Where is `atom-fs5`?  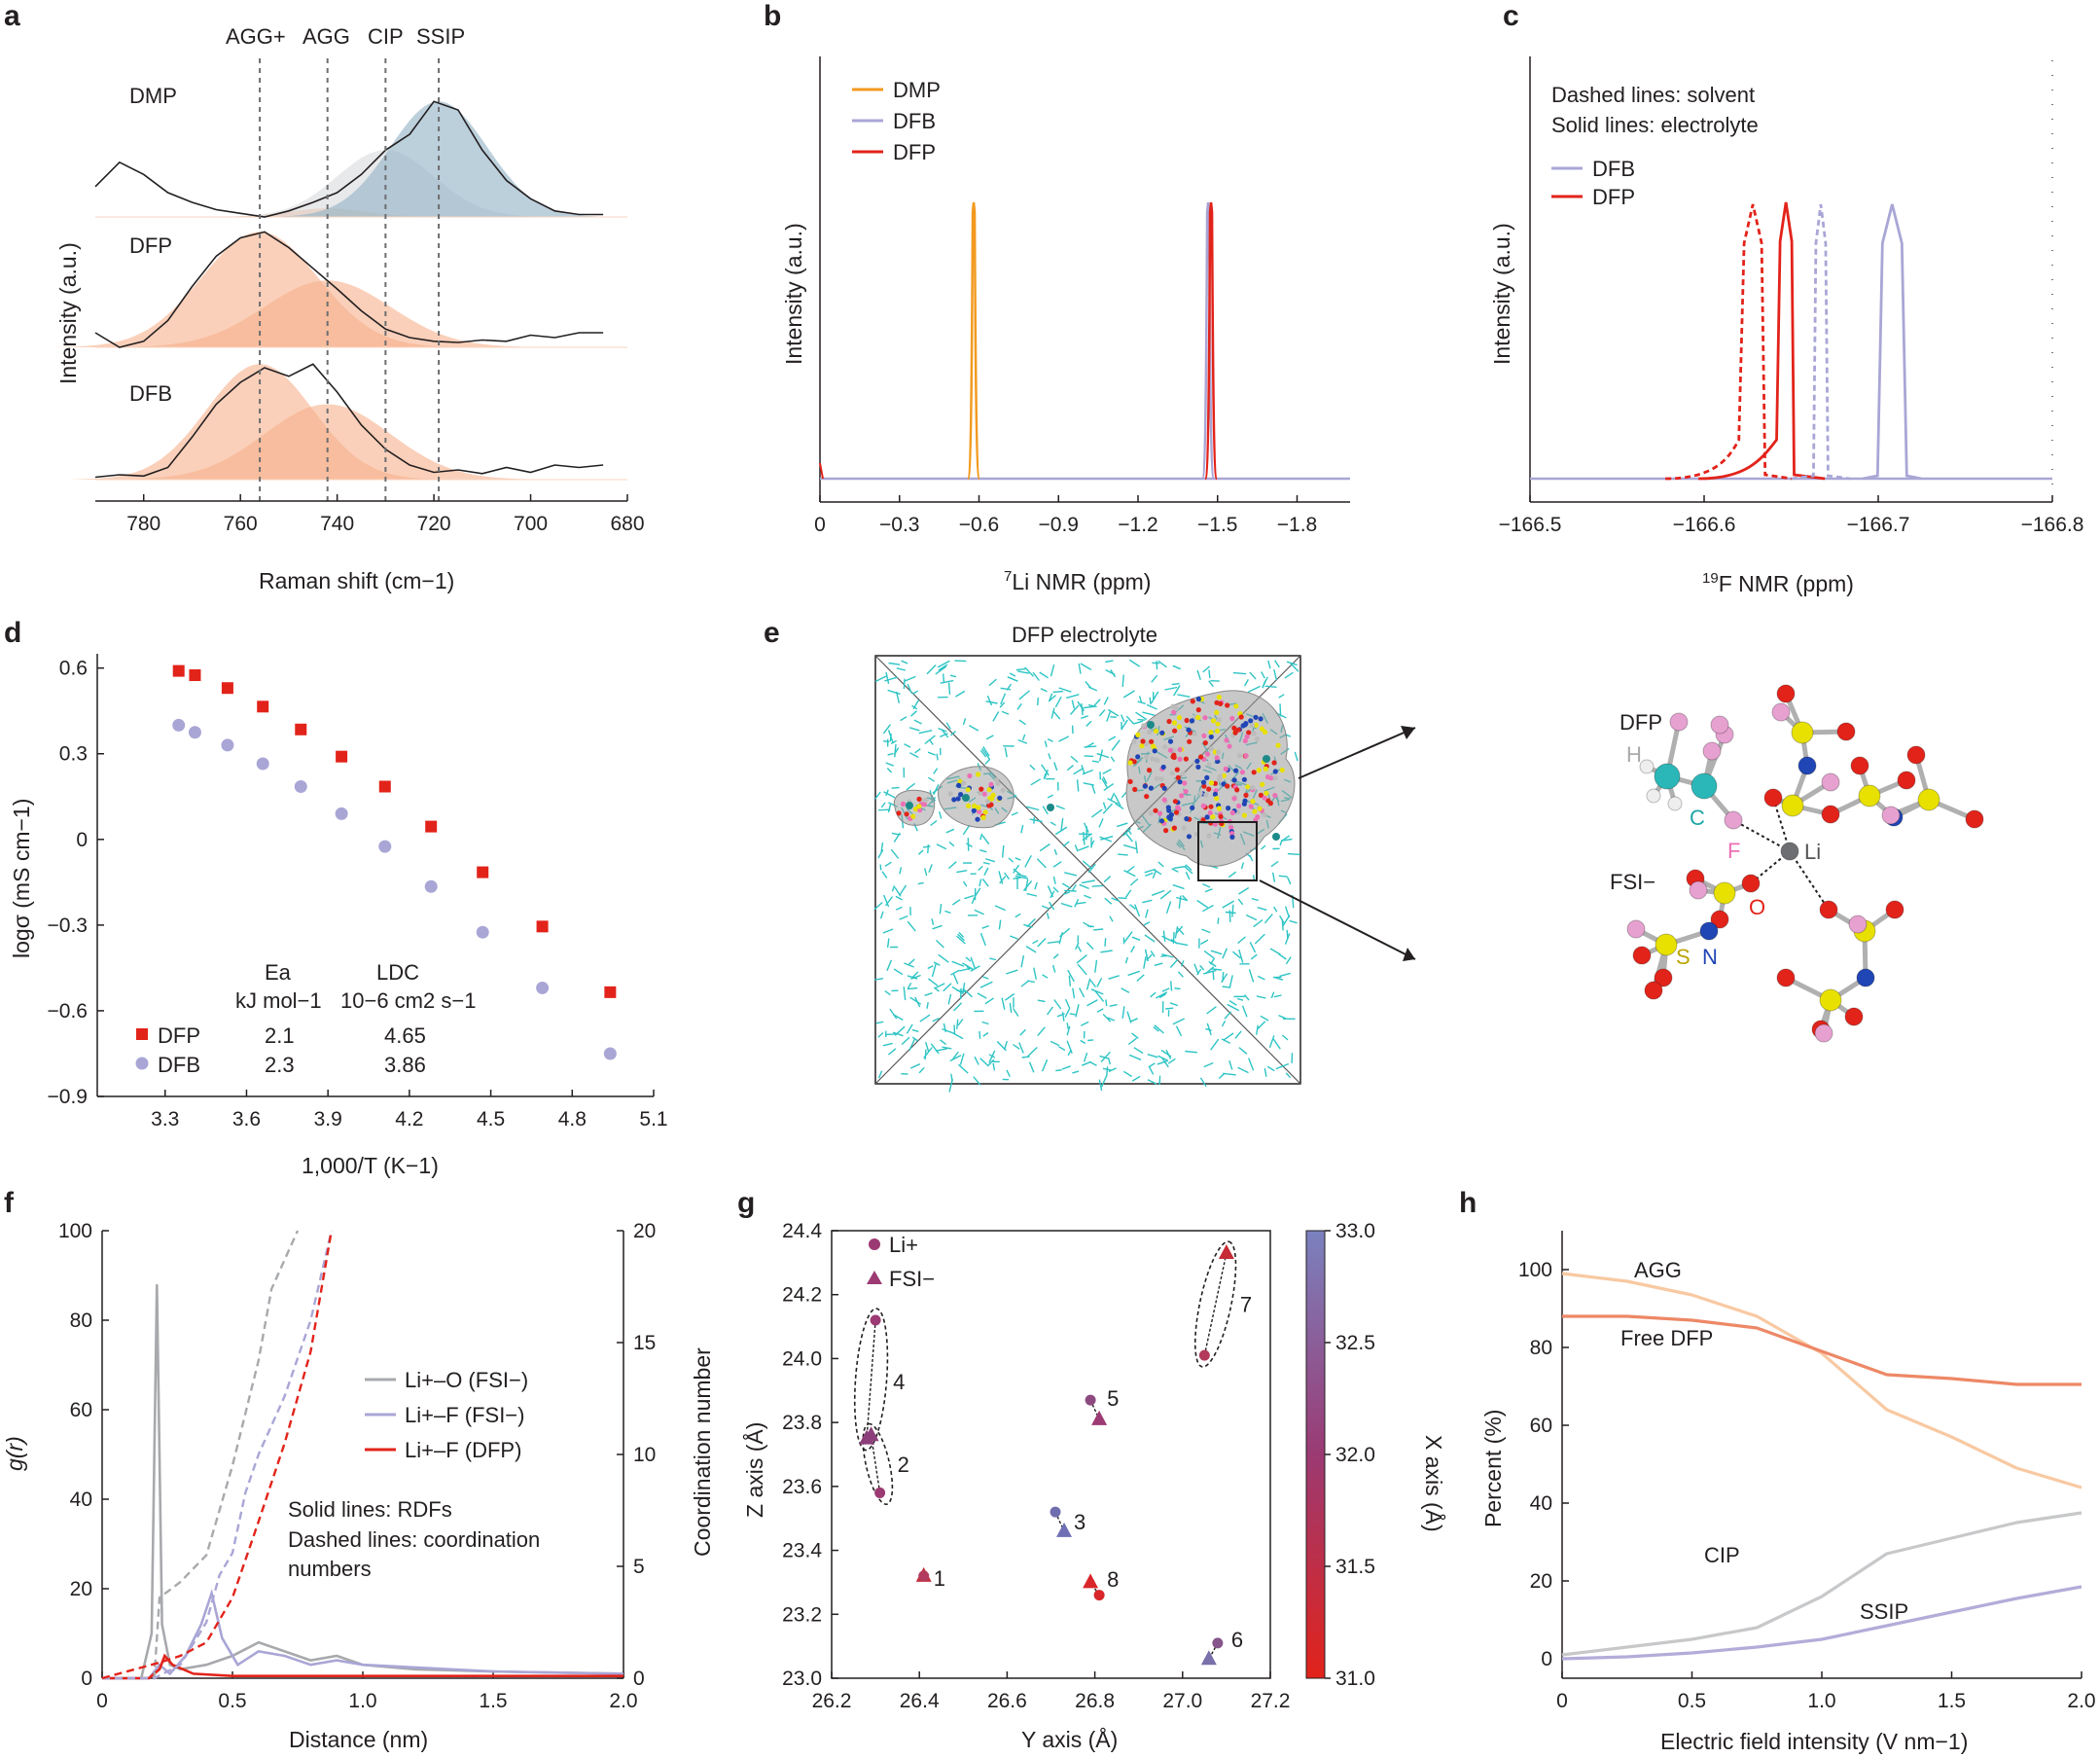 atom-fs5 is located at coordinates (1891, 815).